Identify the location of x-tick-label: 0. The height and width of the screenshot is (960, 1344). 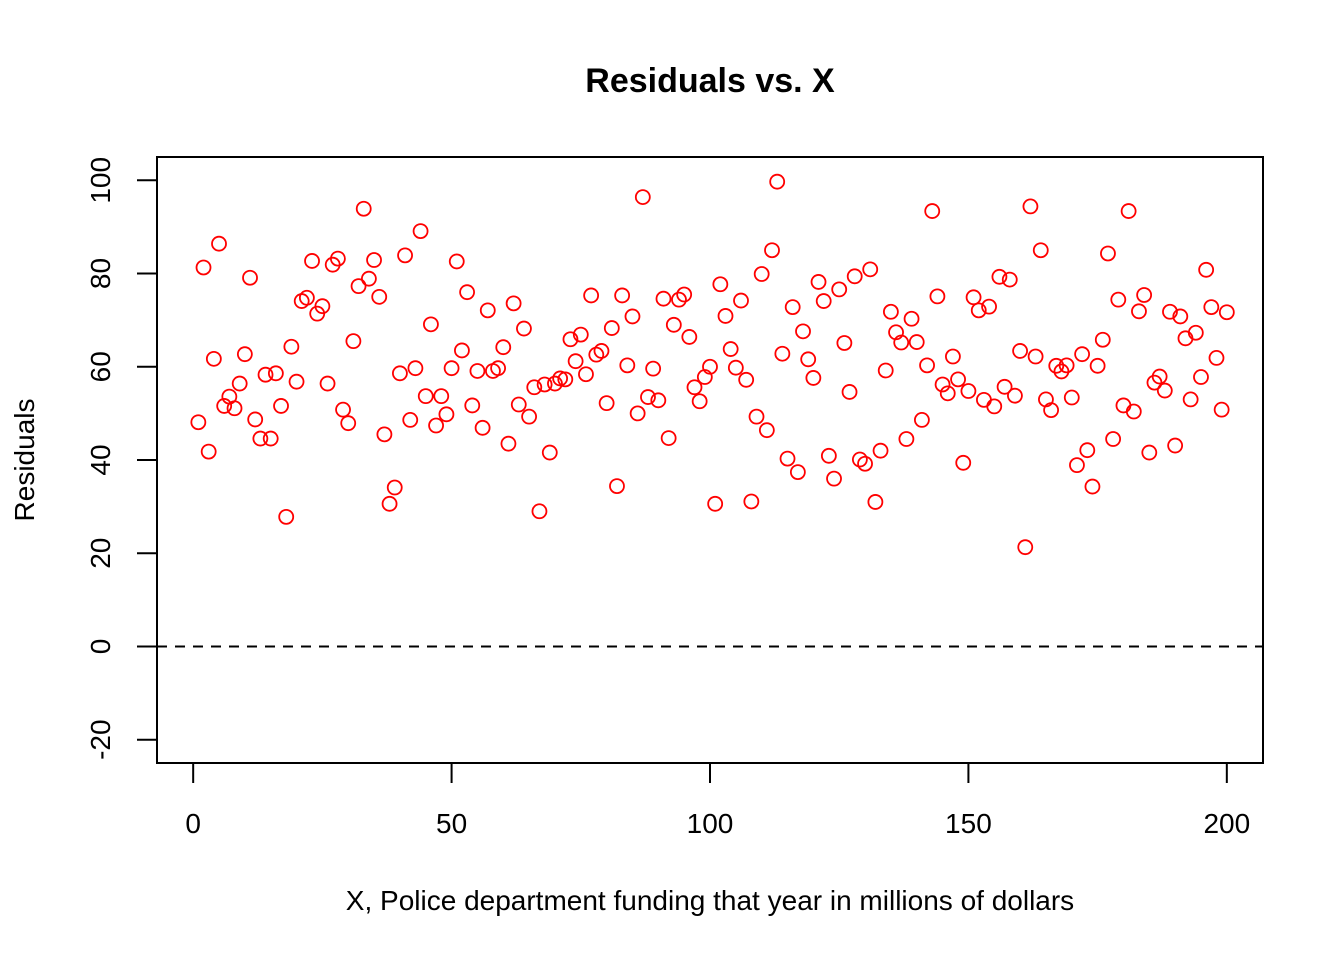
(193, 823).